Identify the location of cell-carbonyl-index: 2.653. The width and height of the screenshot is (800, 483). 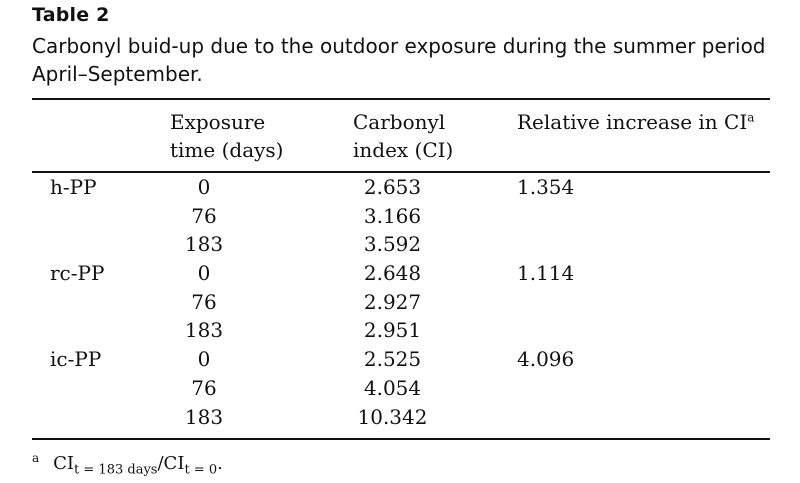
(392, 187).